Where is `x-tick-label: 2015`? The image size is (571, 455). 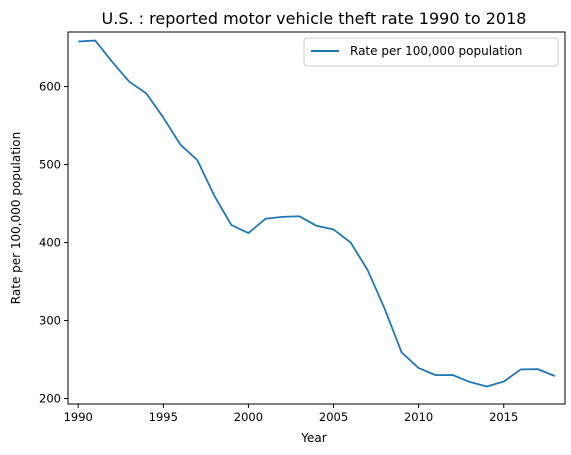 x-tick-label: 2015 is located at coordinates (503, 417).